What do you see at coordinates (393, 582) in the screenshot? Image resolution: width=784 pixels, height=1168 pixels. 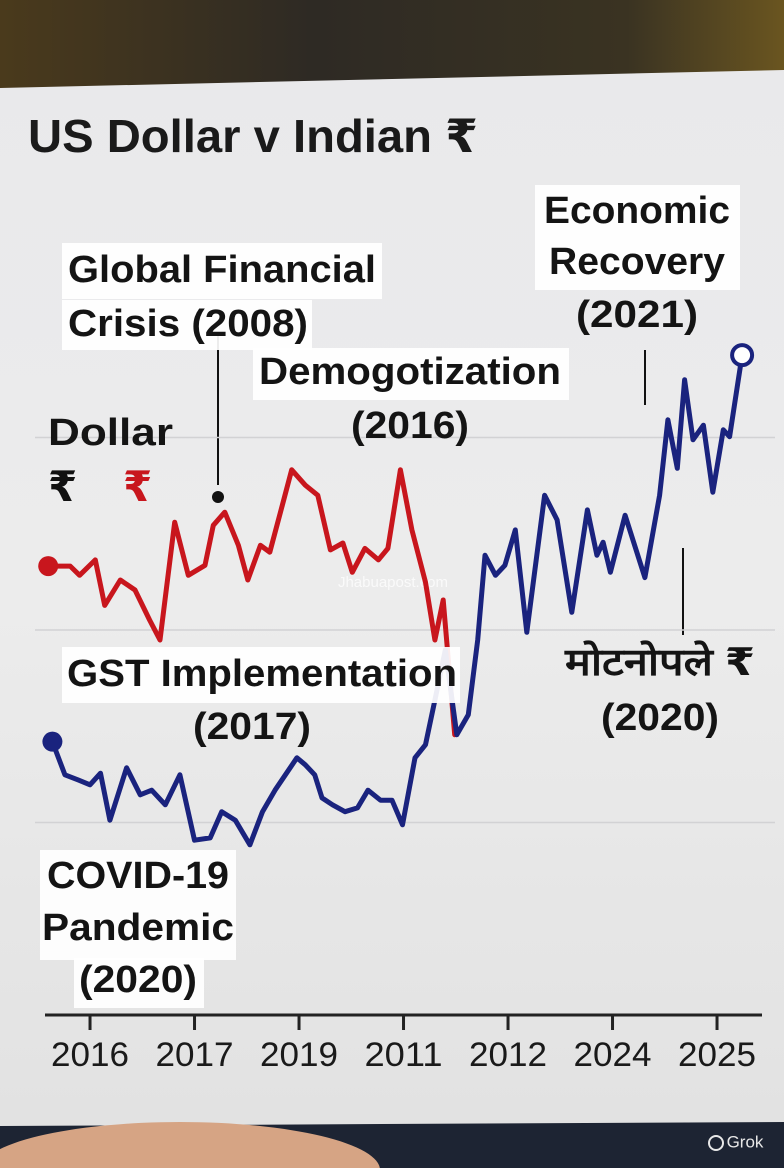 I see `watermark: Jhabuapost.com` at bounding box center [393, 582].